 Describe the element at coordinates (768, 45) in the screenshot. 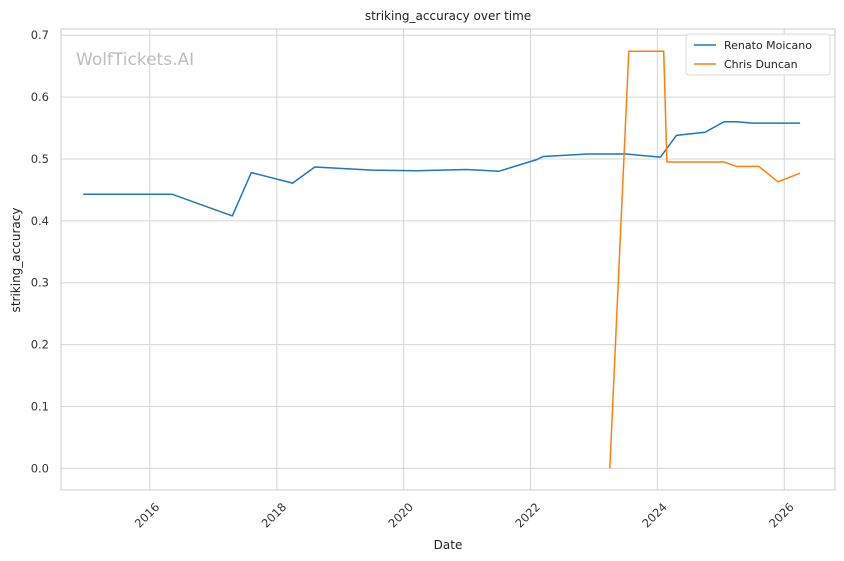

I see `legend-label-renato-moicano: Renato Moicano` at that location.